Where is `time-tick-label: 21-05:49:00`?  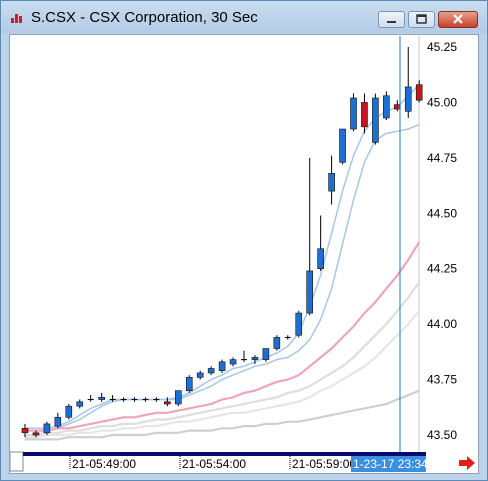 time-tick-label: 21-05:49:00 is located at coordinates (104, 464).